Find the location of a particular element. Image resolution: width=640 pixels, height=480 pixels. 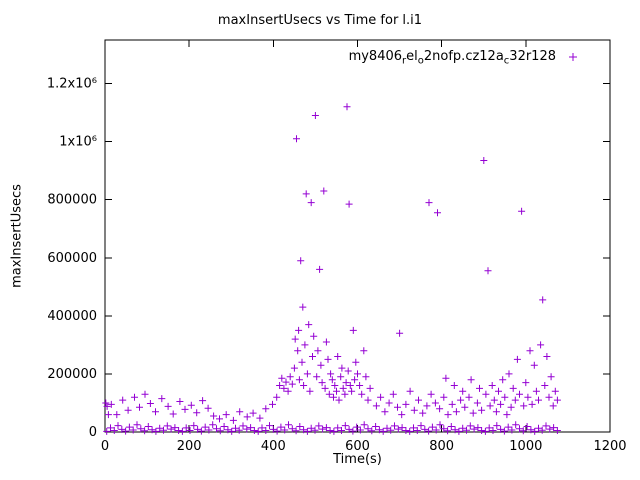

x-tick-label: 1000 is located at coordinates (525, 446).